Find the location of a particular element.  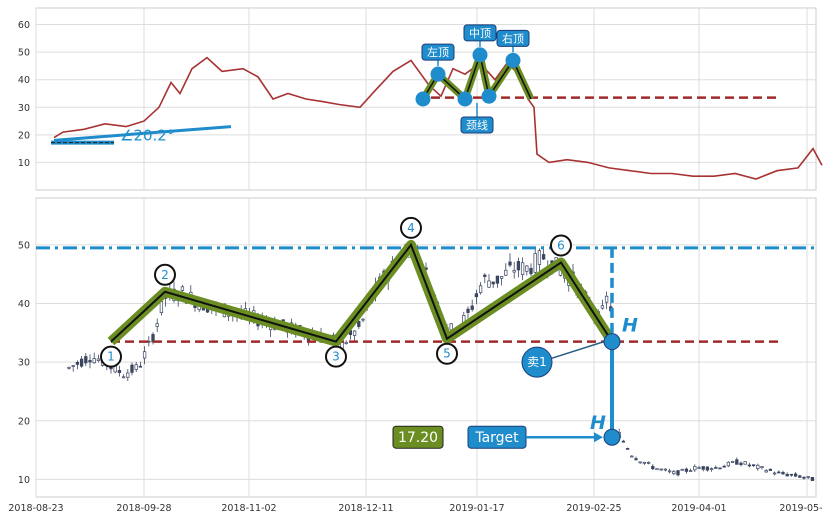

pattern-point-label: 5 is located at coordinates (447, 354).